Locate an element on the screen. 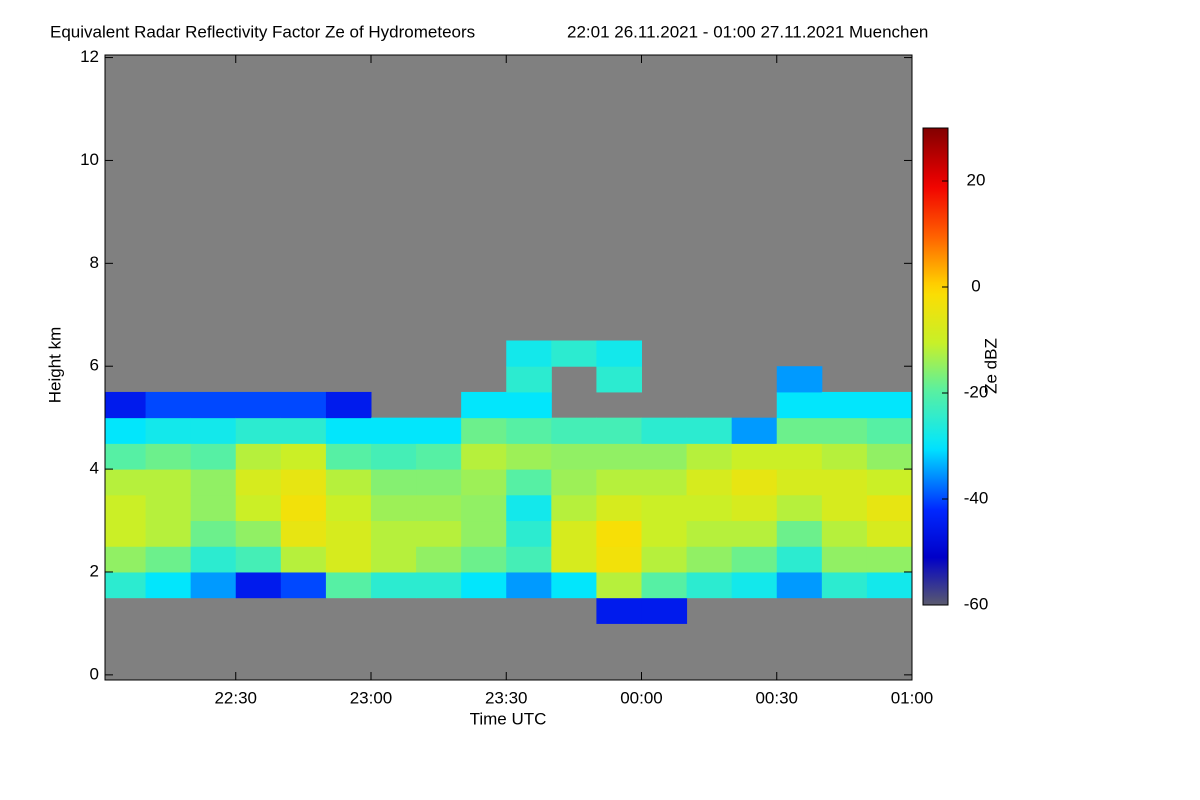 This screenshot has height=800, width=1200. x-axis-label: Time UTC is located at coordinates (508, 718).